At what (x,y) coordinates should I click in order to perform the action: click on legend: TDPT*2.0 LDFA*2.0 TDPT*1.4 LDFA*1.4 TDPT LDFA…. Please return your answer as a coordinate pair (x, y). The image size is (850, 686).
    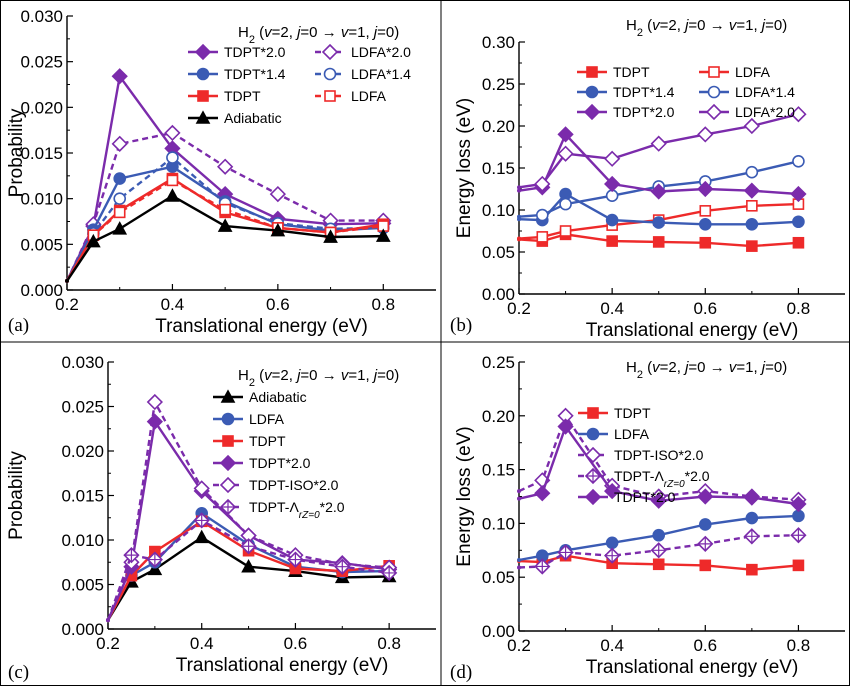
    Looking at the image, I should click on (299, 84).